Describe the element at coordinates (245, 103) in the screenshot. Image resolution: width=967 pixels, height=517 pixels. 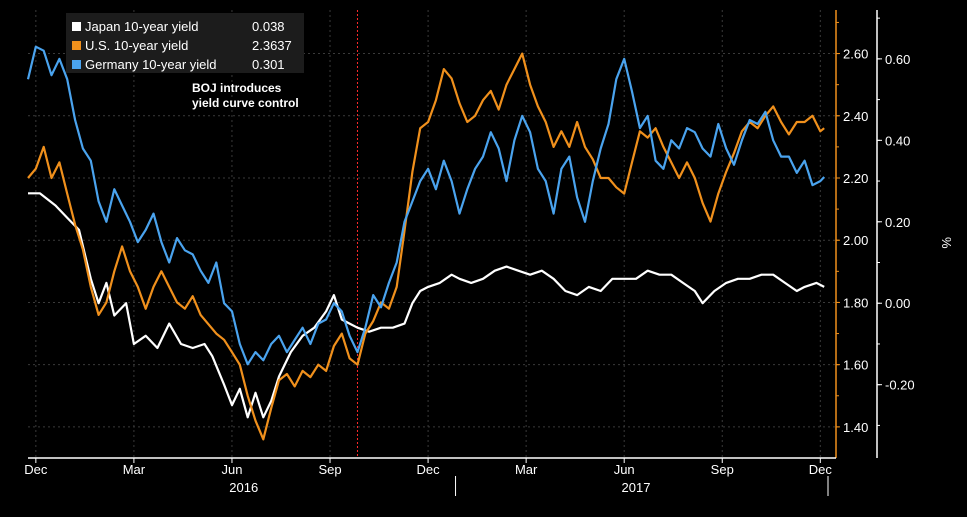
I see `annotation-line-2: yield curve control` at that location.